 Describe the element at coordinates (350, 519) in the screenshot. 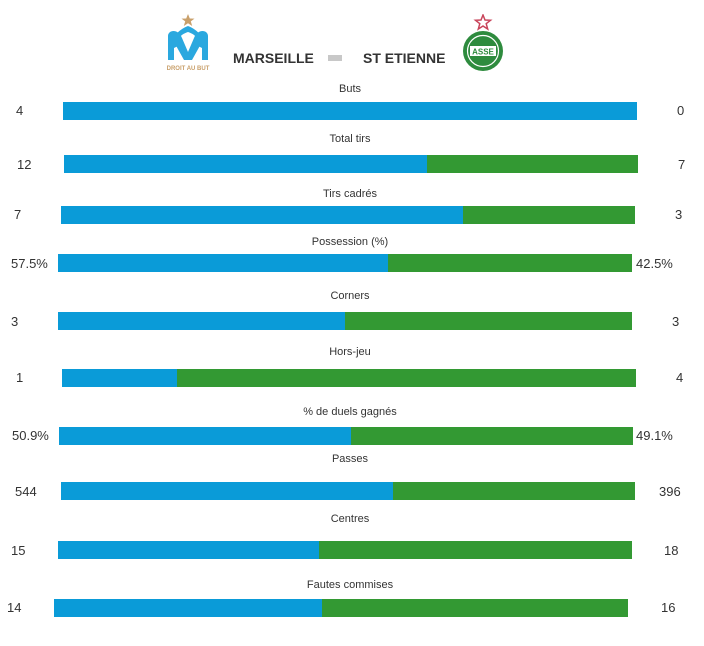

I see `stat-label: Centres` at that location.